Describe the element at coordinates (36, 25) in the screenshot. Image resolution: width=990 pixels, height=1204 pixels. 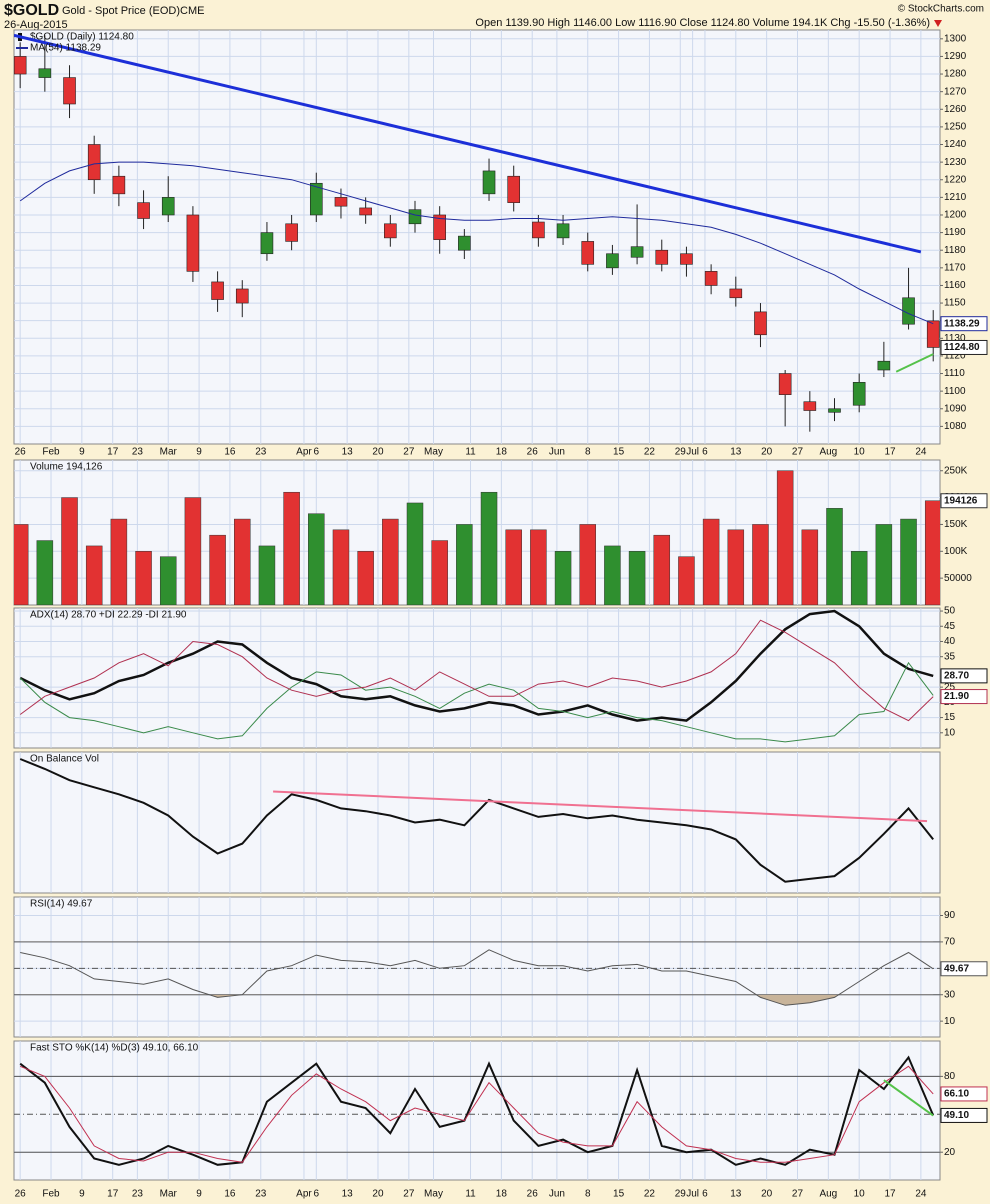
I see `date: 26-Aug-2015` at that location.